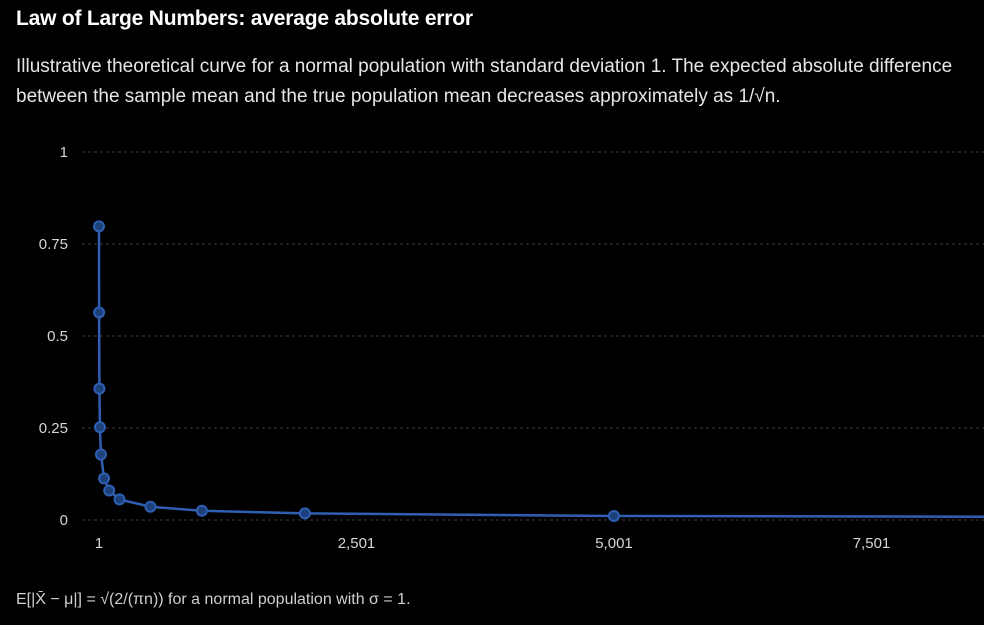  I want to click on x-axis: 1 2,501 5,001 7,501, so click(492, 543).